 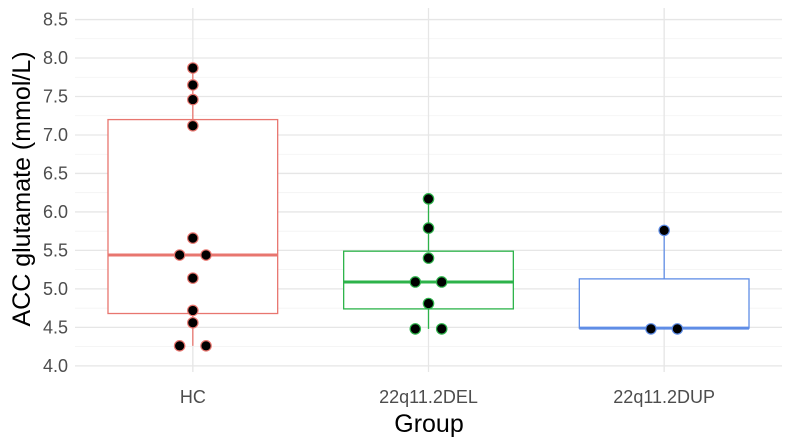 I want to click on x-tick-label: 22q11.2DUP, so click(x=664, y=397).